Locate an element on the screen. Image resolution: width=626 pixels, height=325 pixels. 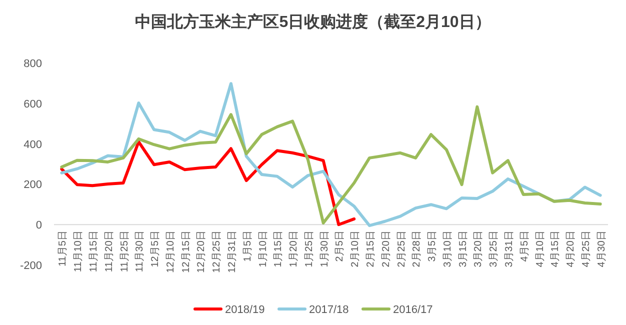
x-tick-label: 2月10日 is located at coordinates (356, 249).